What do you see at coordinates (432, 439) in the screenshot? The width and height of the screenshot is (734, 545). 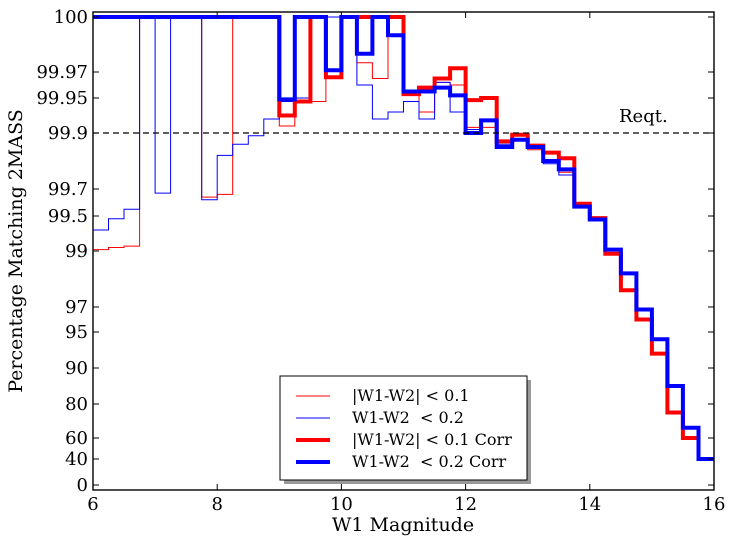 I see `legend-label-3: |W1-W2| < 0.1 Corr` at bounding box center [432, 439].